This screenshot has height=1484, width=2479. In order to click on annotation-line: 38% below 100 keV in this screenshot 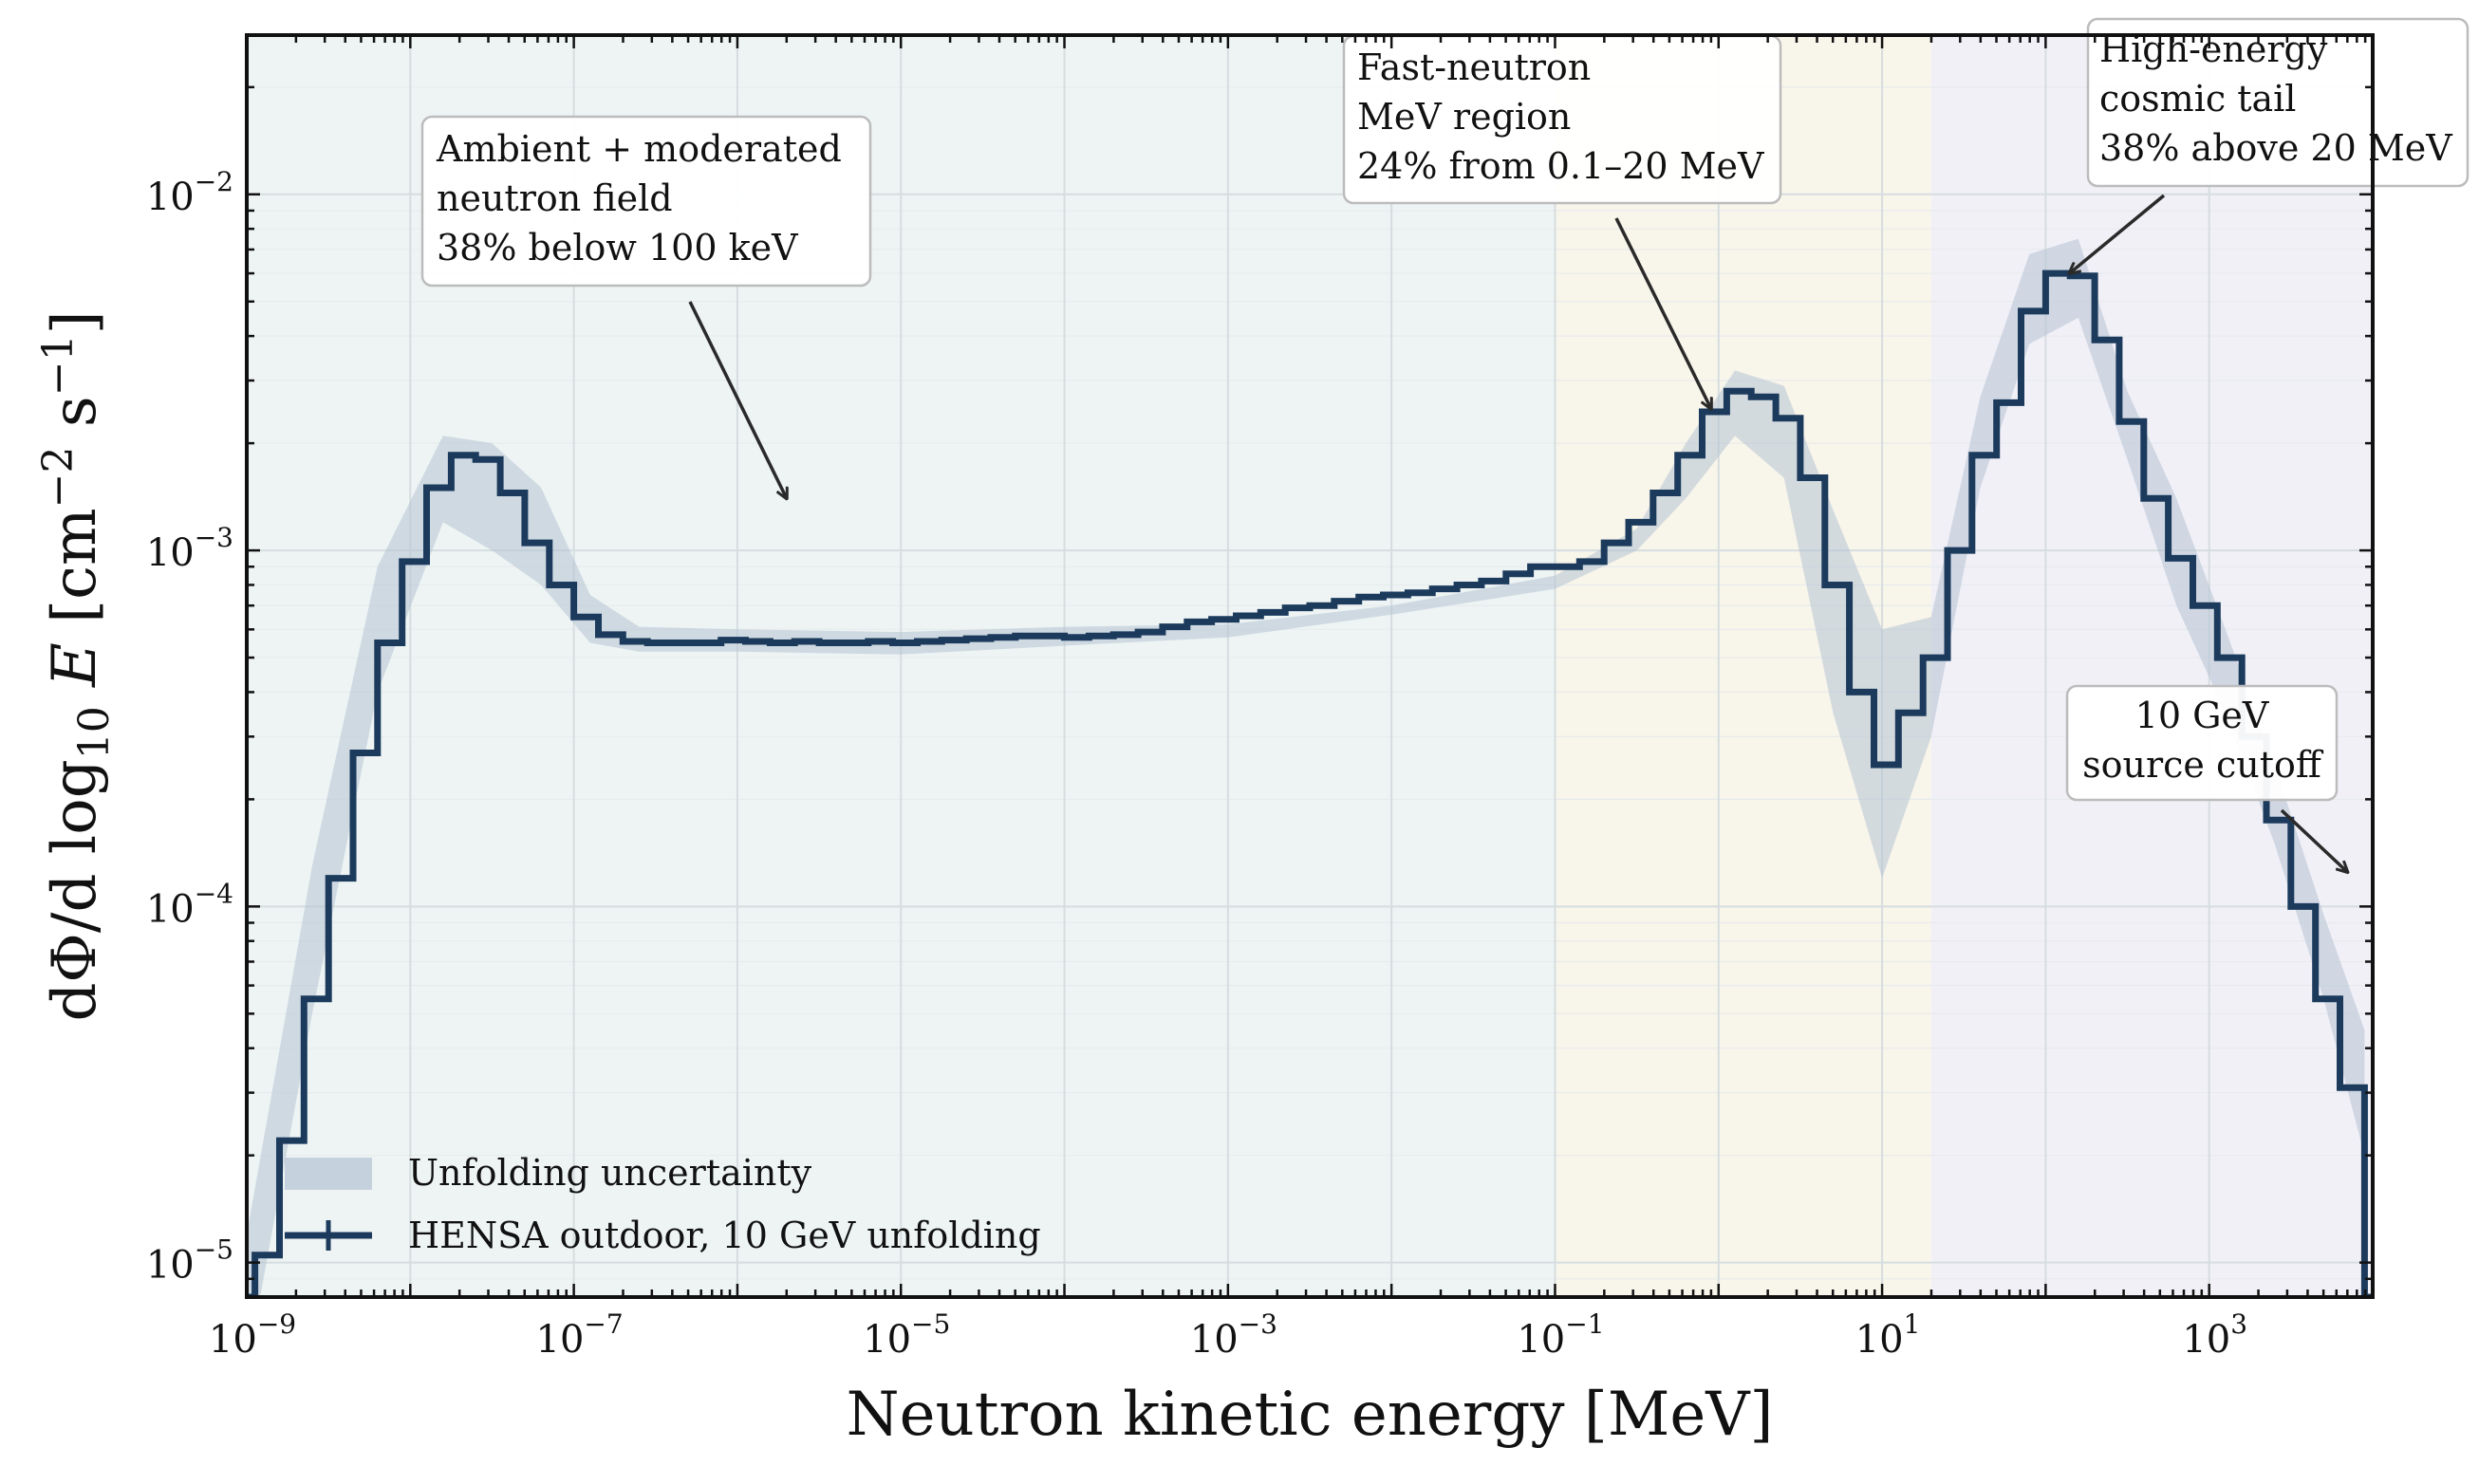, I will do `click(617, 248)`.